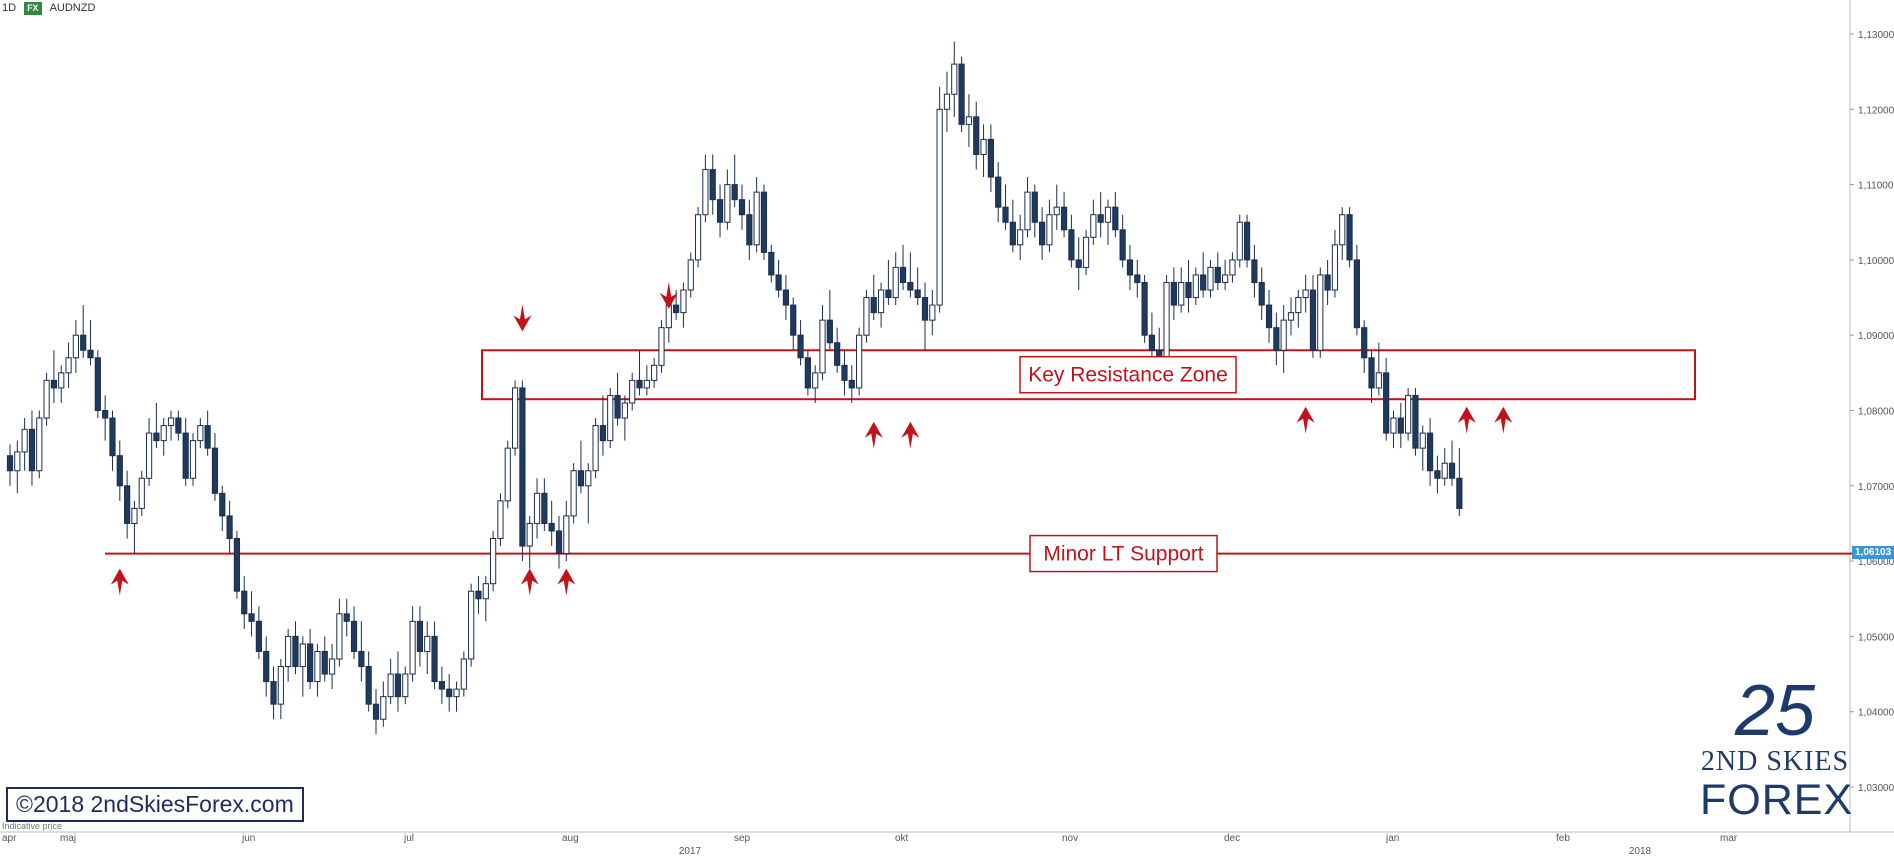  I want to click on y-tick-label: 1,07000, so click(1876, 487).